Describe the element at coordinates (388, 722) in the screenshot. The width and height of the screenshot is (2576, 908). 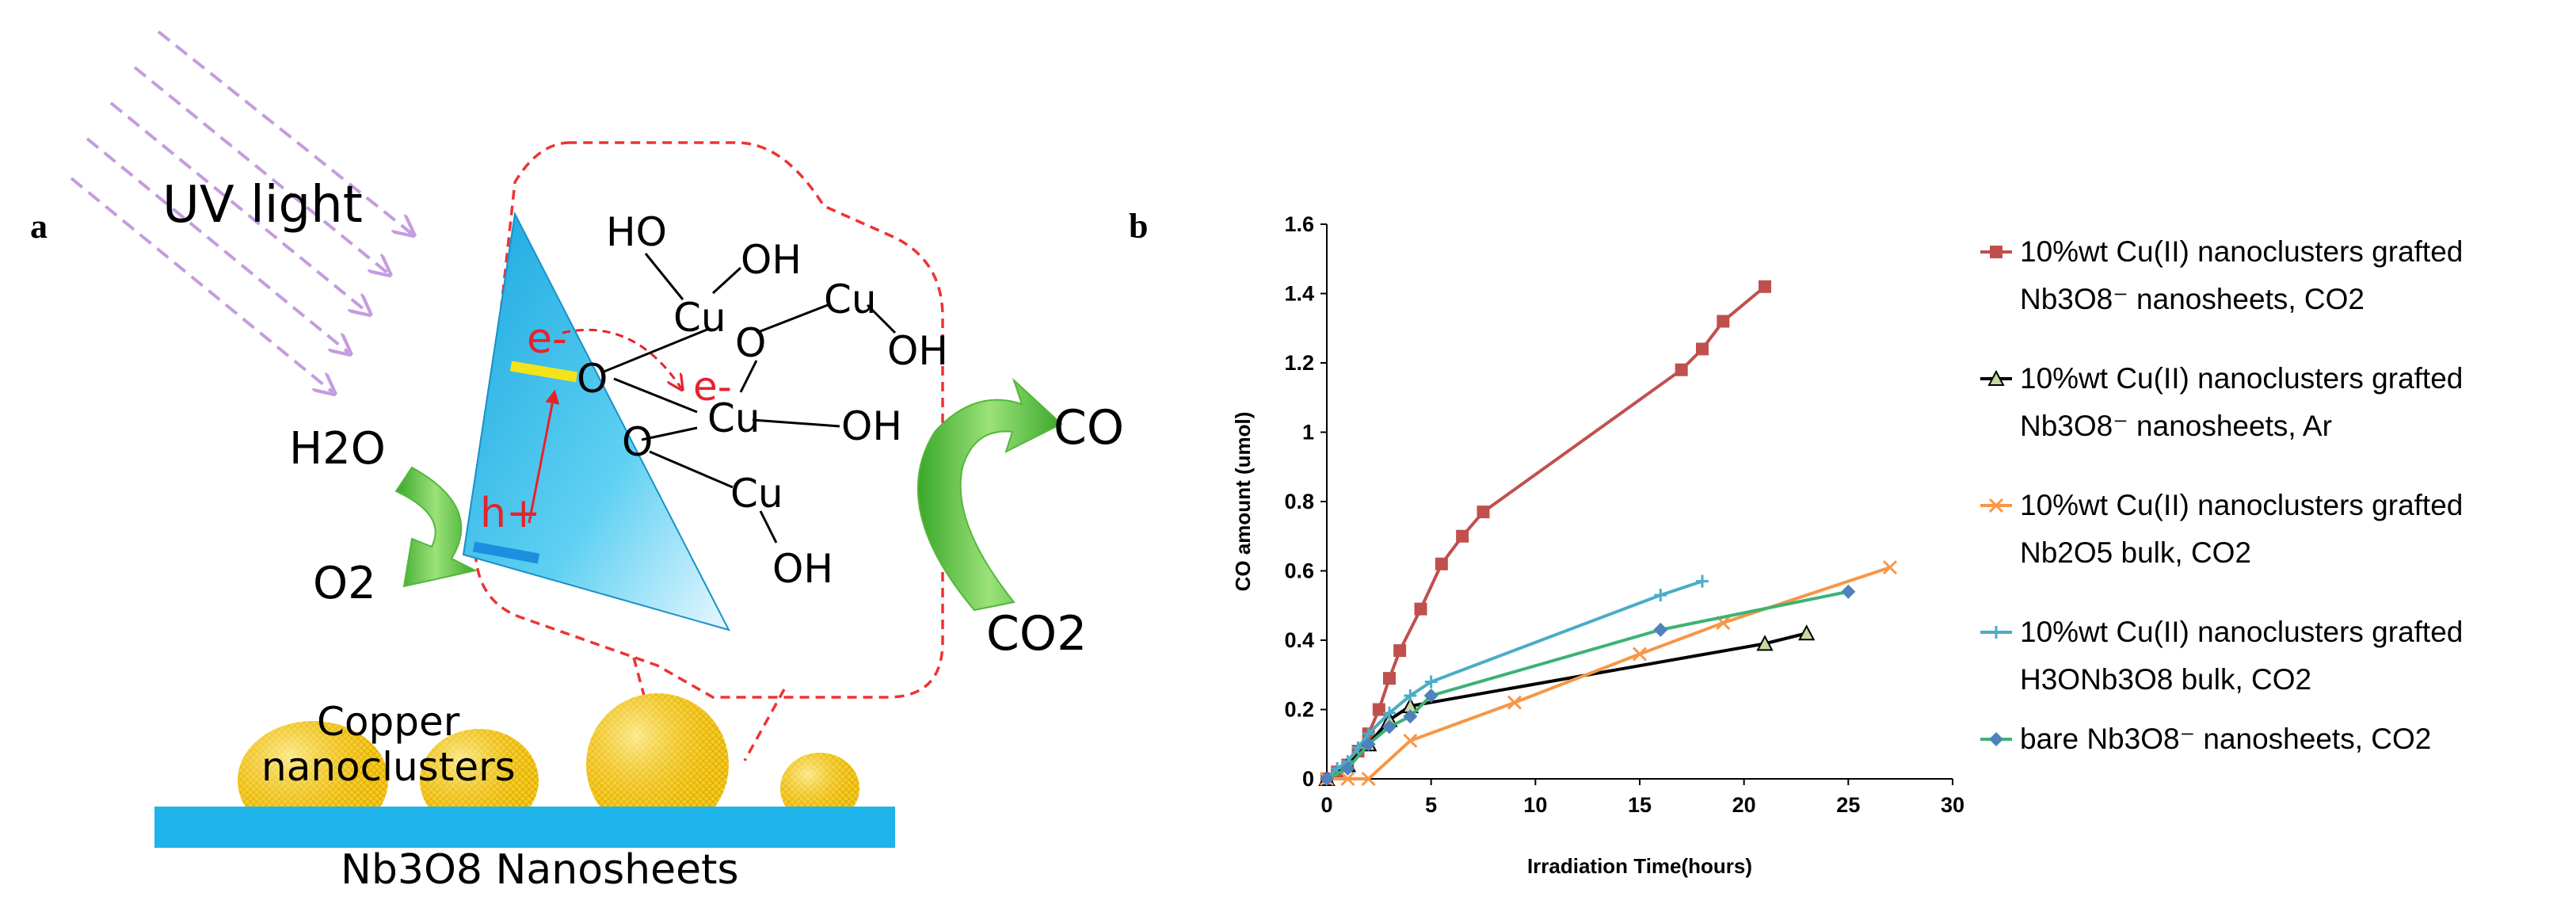
I see `copper-label-line1: Copper` at that location.